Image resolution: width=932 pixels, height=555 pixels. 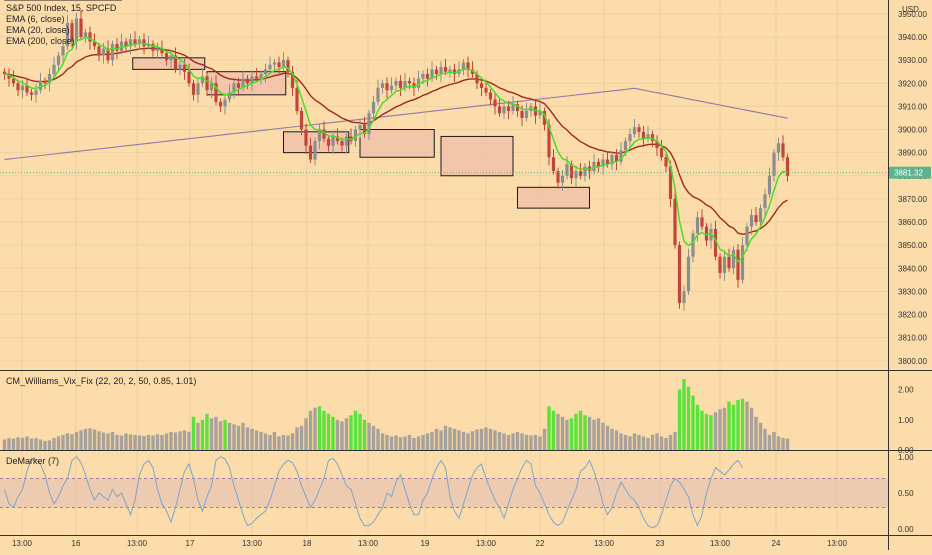 What do you see at coordinates (33, 461) in the screenshot?
I see `demarker-title: DeMarker (7)` at bounding box center [33, 461].